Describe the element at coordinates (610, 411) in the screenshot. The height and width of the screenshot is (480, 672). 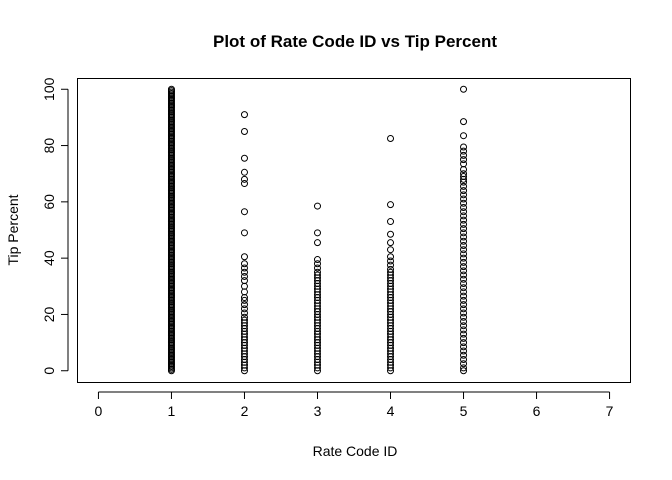
I see `x-tick-label: 7` at that location.